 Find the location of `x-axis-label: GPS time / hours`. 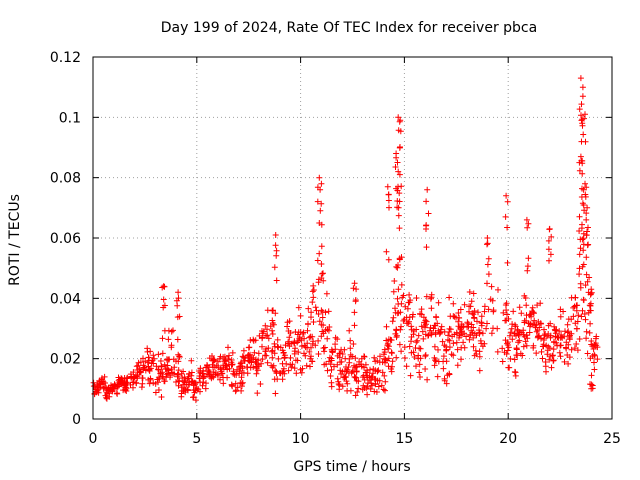

x-axis-label: GPS time / hours is located at coordinates (351, 467).